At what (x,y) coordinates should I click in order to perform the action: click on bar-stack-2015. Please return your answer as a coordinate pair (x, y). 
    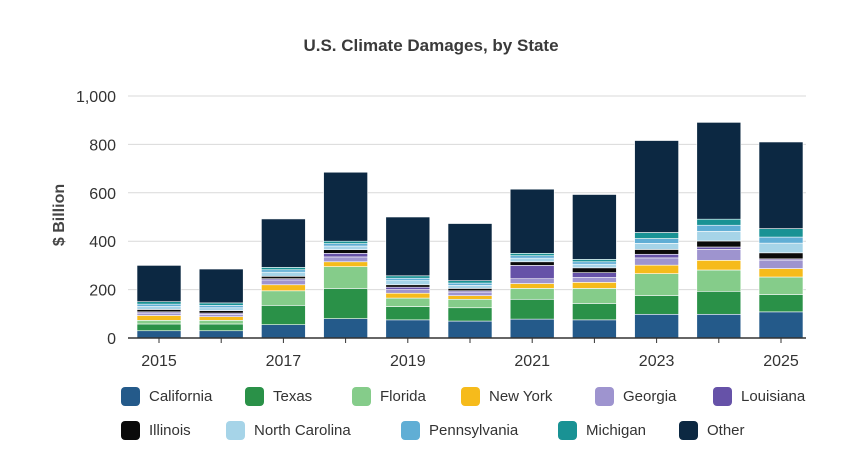
    Looking at the image, I should click on (159, 302).